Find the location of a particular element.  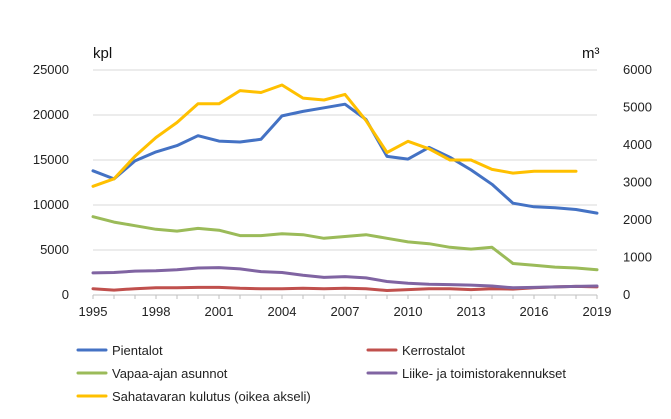

x-tick-1998: 1998 is located at coordinates (156, 311).